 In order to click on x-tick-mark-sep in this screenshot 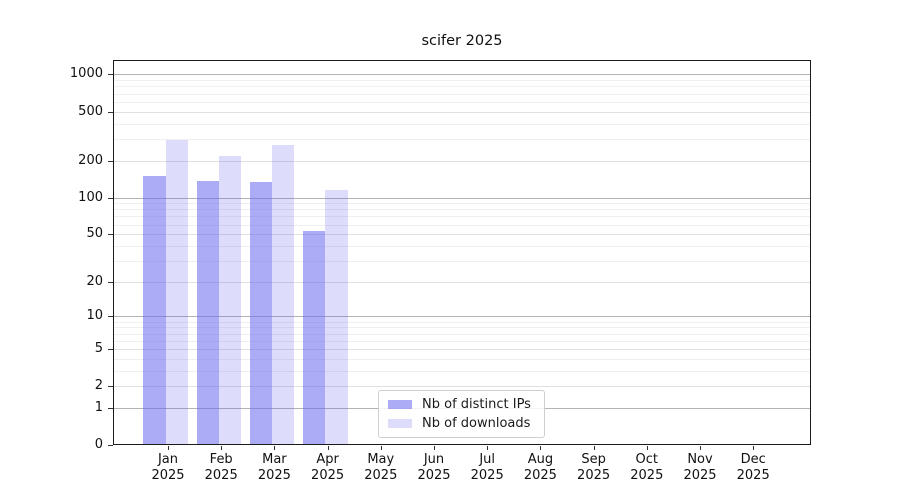, I will do `click(594, 448)`.